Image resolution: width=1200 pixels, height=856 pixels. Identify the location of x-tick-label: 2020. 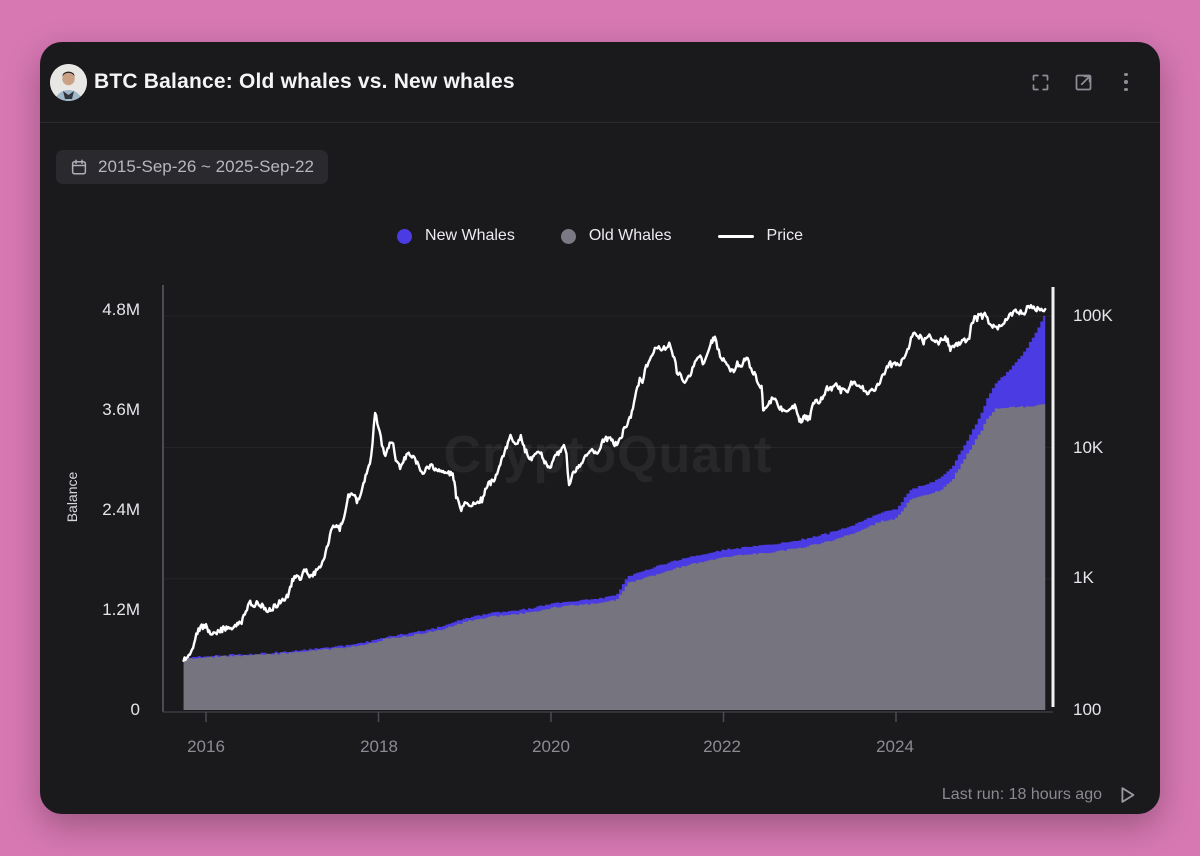
(551, 746).